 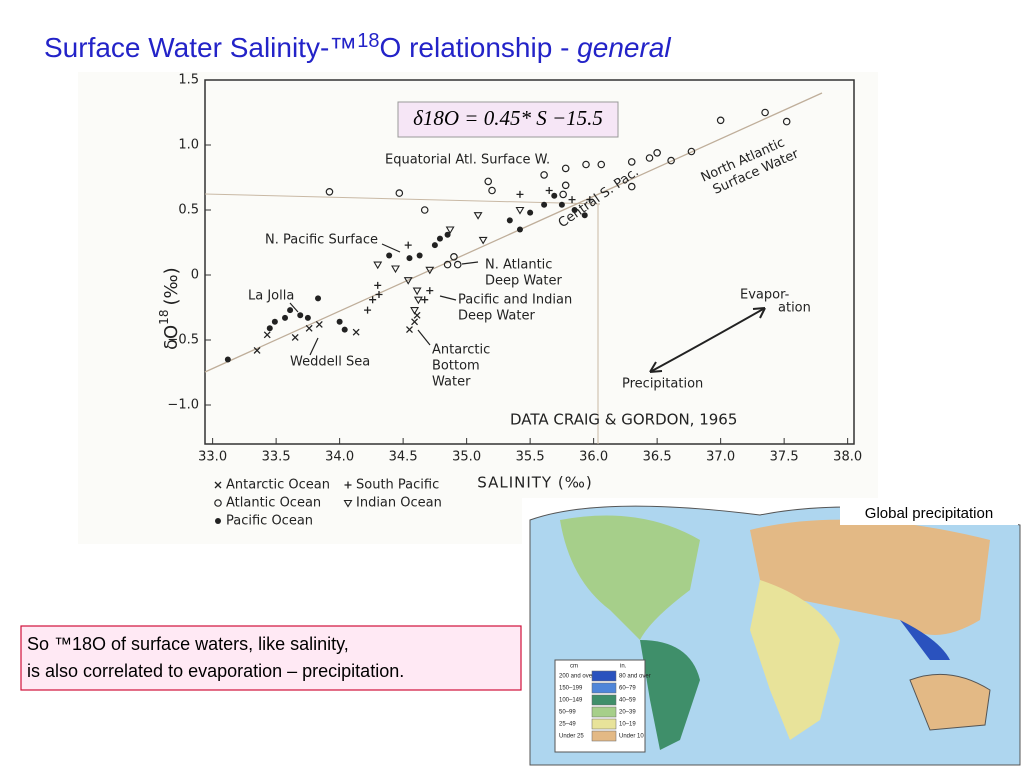 What do you see at coordinates (188, 80) in the screenshot?
I see `y-tick-label: 1.5` at bounding box center [188, 80].